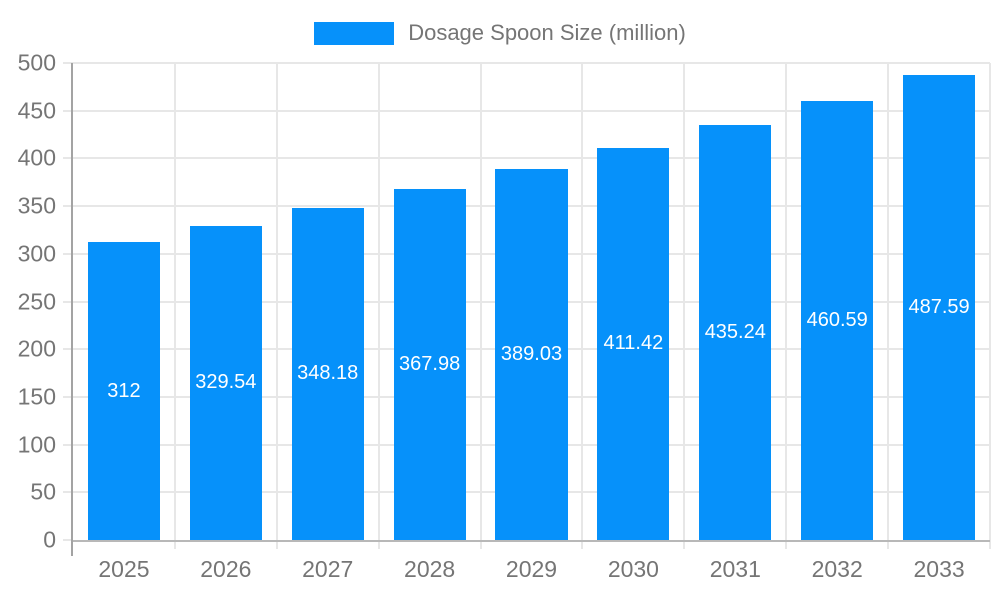 The image size is (1000, 600). I want to click on bar-2031: 435.24, so click(735, 332).